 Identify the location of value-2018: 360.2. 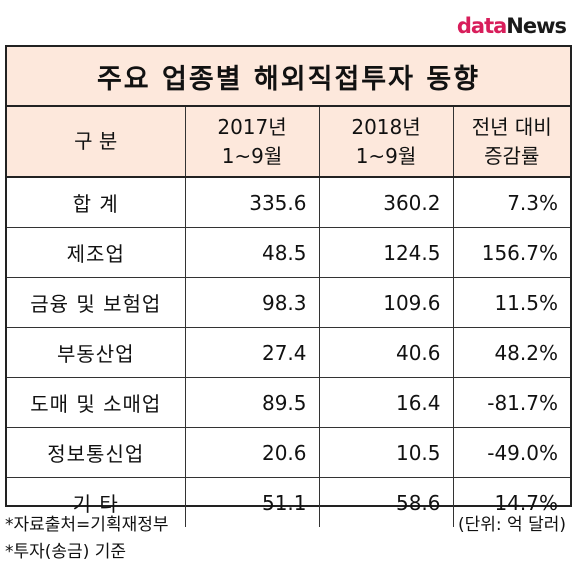
(386, 202).